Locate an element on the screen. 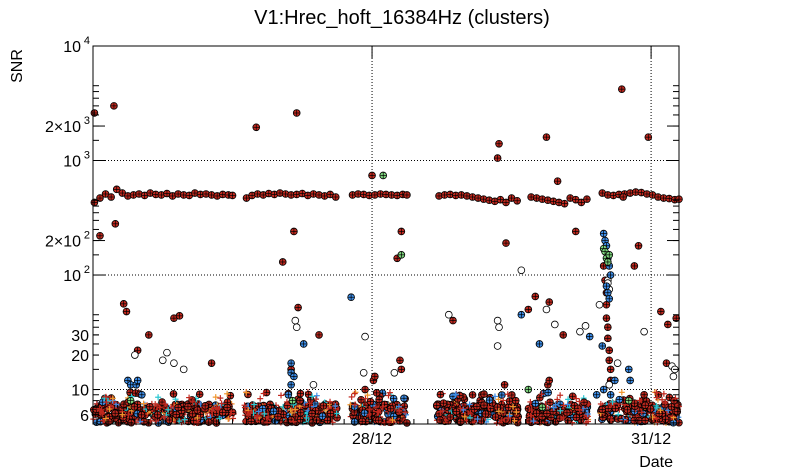 This screenshot has width=805, height=472. y-tick-label: 2×10 is located at coordinates (63, 242).